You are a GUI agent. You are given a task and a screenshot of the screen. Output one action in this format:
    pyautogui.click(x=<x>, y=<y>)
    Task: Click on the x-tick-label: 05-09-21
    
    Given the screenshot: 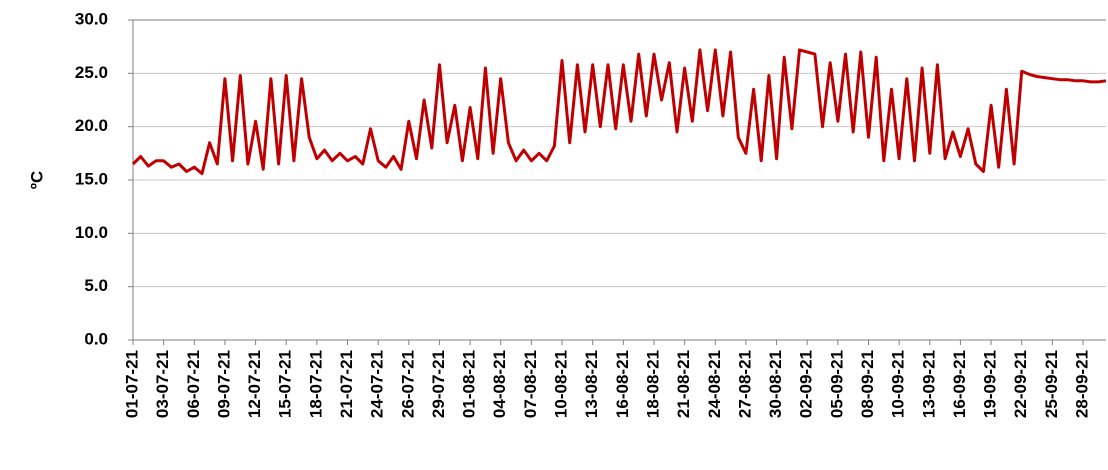 What is the action you would take?
    pyautogui.click(x=836, y=384)
    